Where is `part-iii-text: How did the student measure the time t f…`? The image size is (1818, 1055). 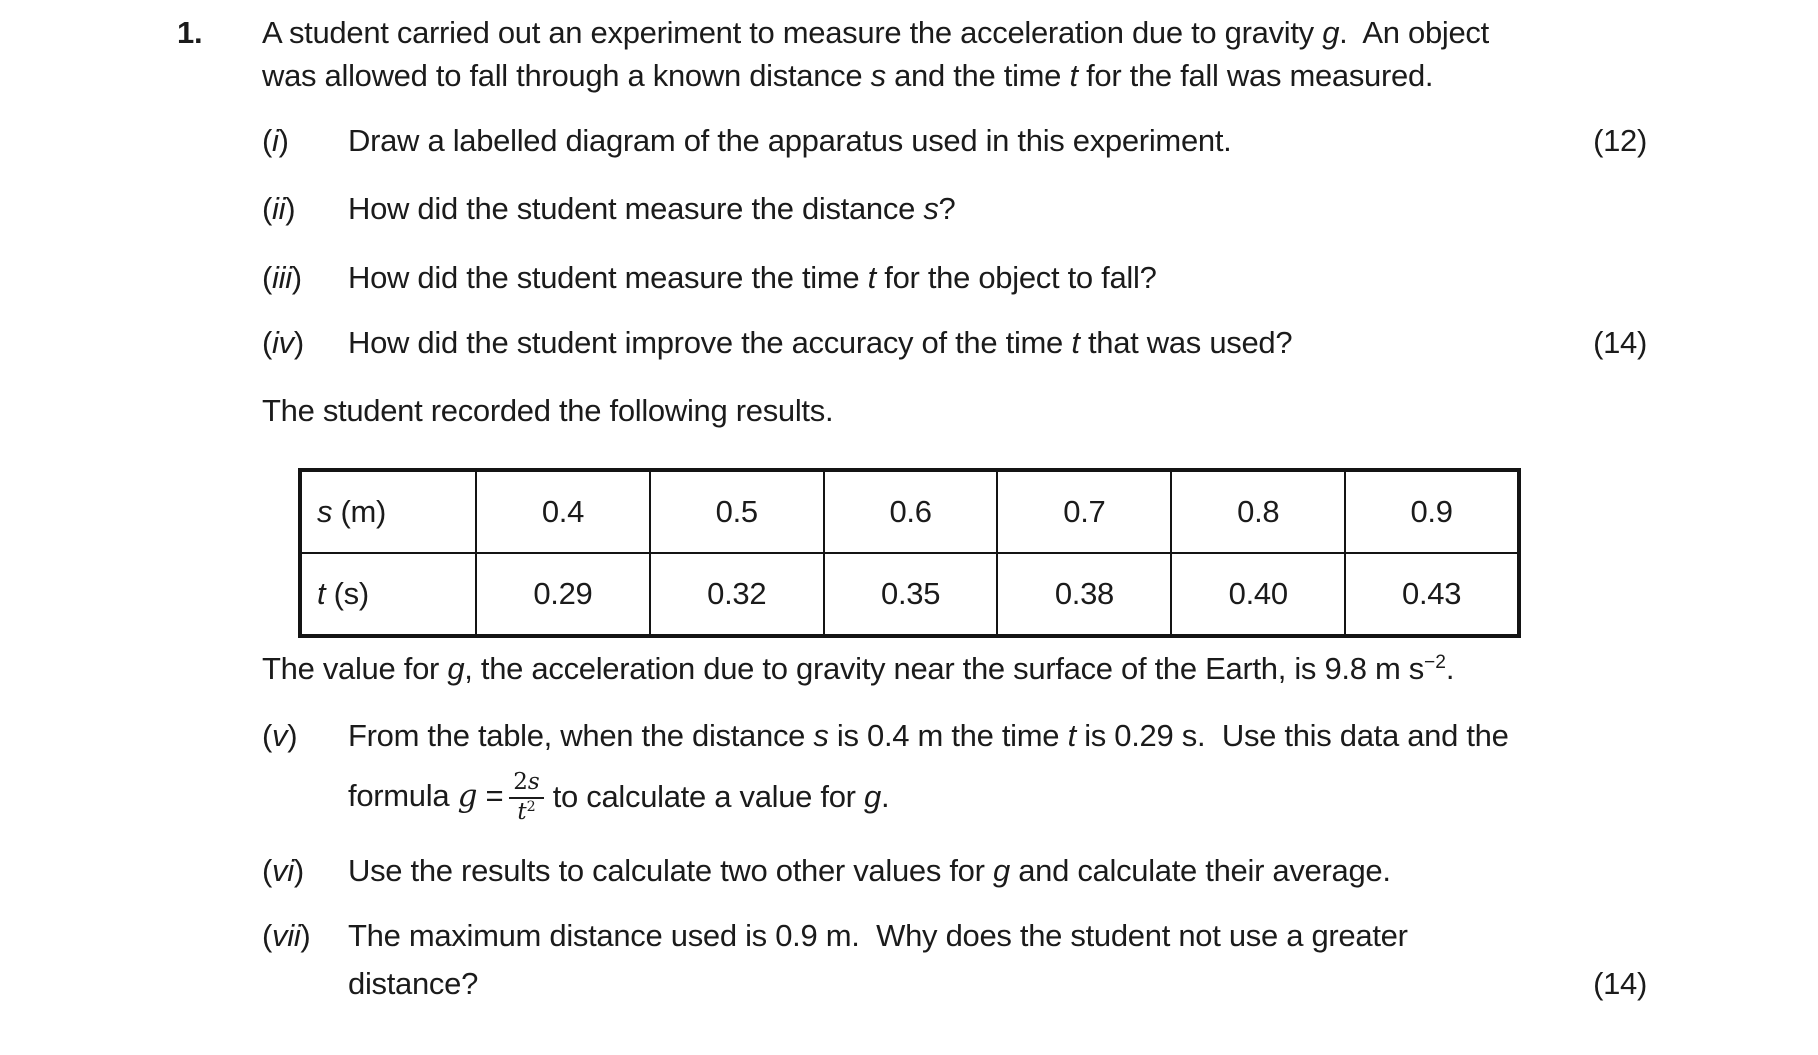 part-iii-text: How did the student measure the time t f… is located at coordinates (752, 277).